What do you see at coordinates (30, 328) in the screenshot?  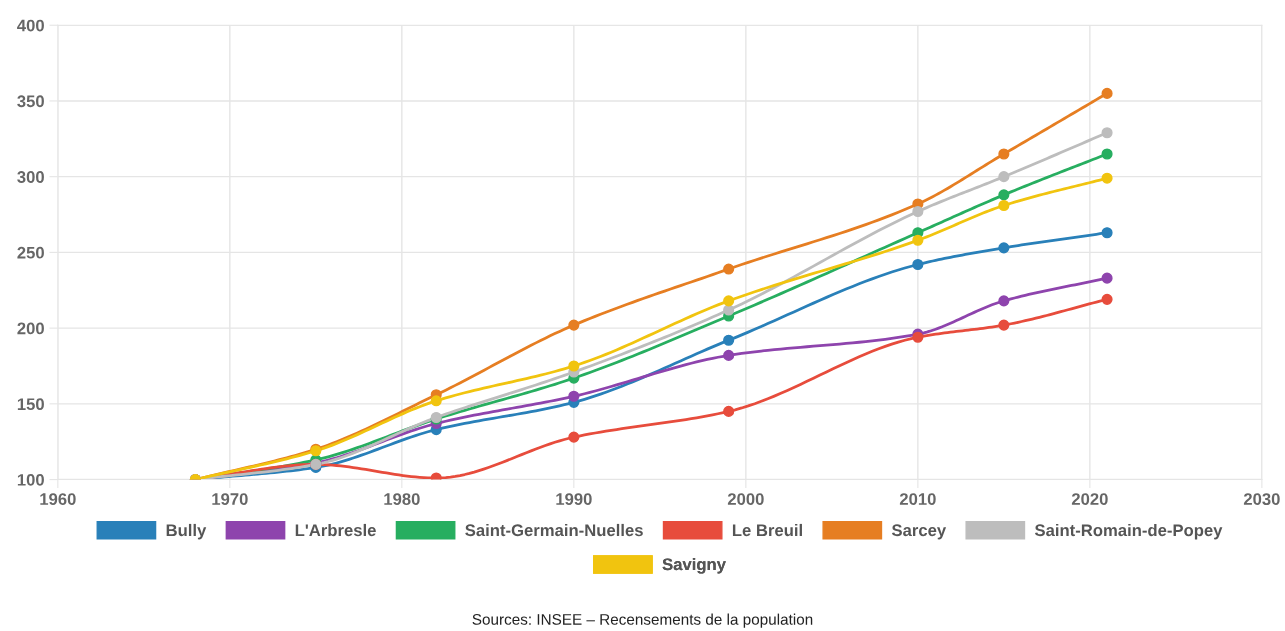 I see `y-tick-label: 200` at bounding box center [30, 328].